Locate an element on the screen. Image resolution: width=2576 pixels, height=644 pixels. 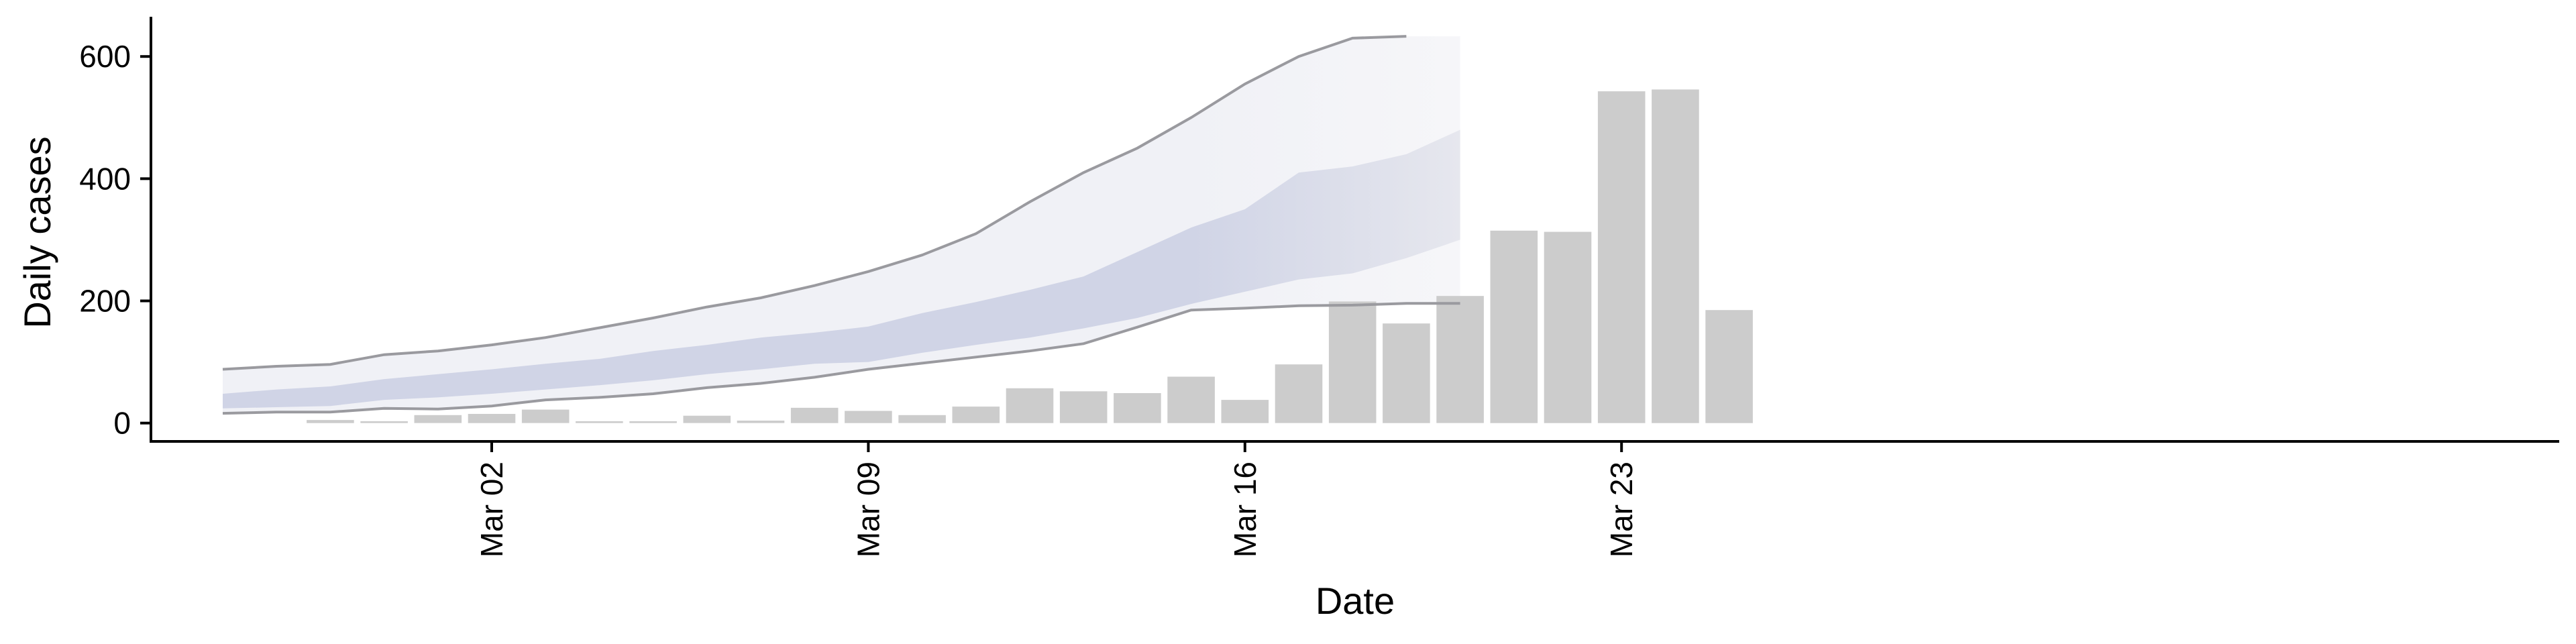
y-tick-label: 600 is located at coordinates (105, 56).